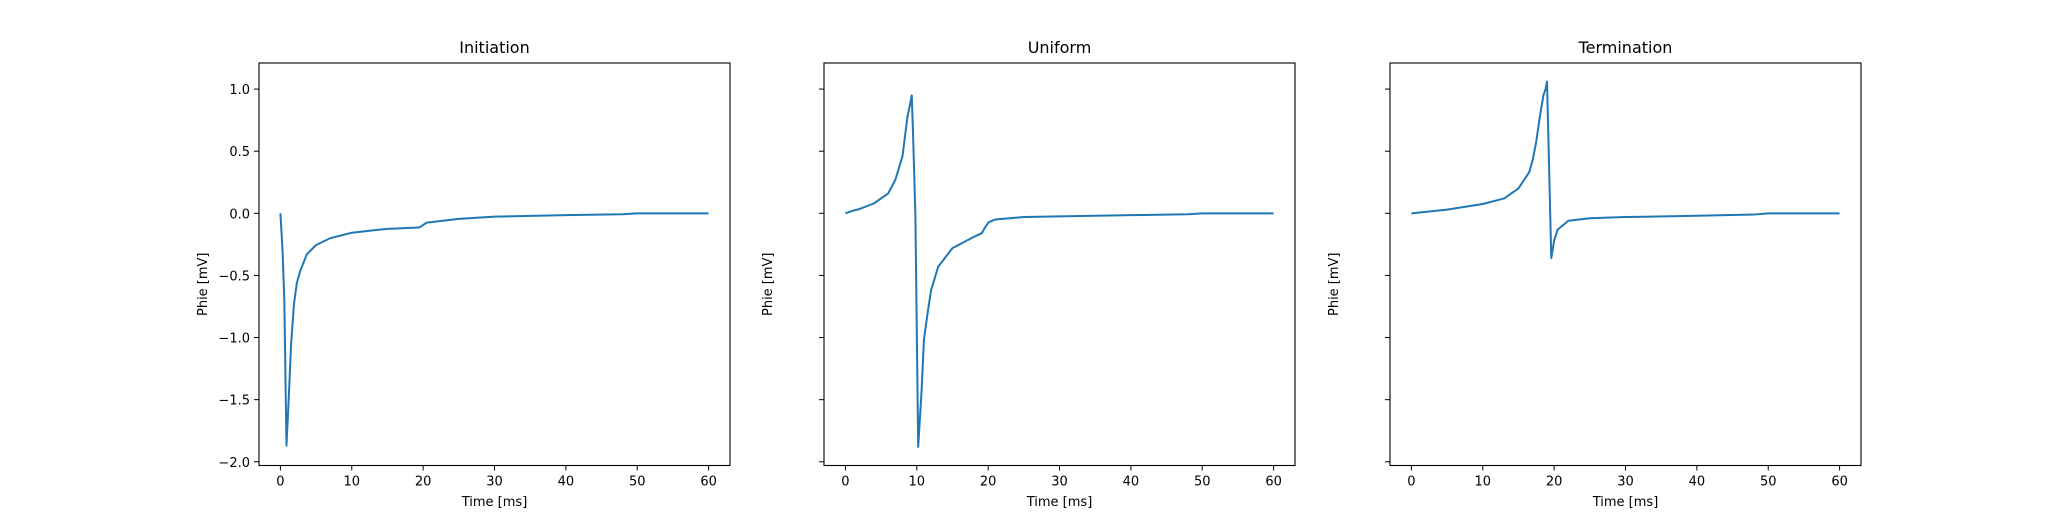 This screenshot has width=2068, height=523. Describe the element at coordinates (1060, 47) in the screenshot. I see `subplot-title: Uniform` at that location.